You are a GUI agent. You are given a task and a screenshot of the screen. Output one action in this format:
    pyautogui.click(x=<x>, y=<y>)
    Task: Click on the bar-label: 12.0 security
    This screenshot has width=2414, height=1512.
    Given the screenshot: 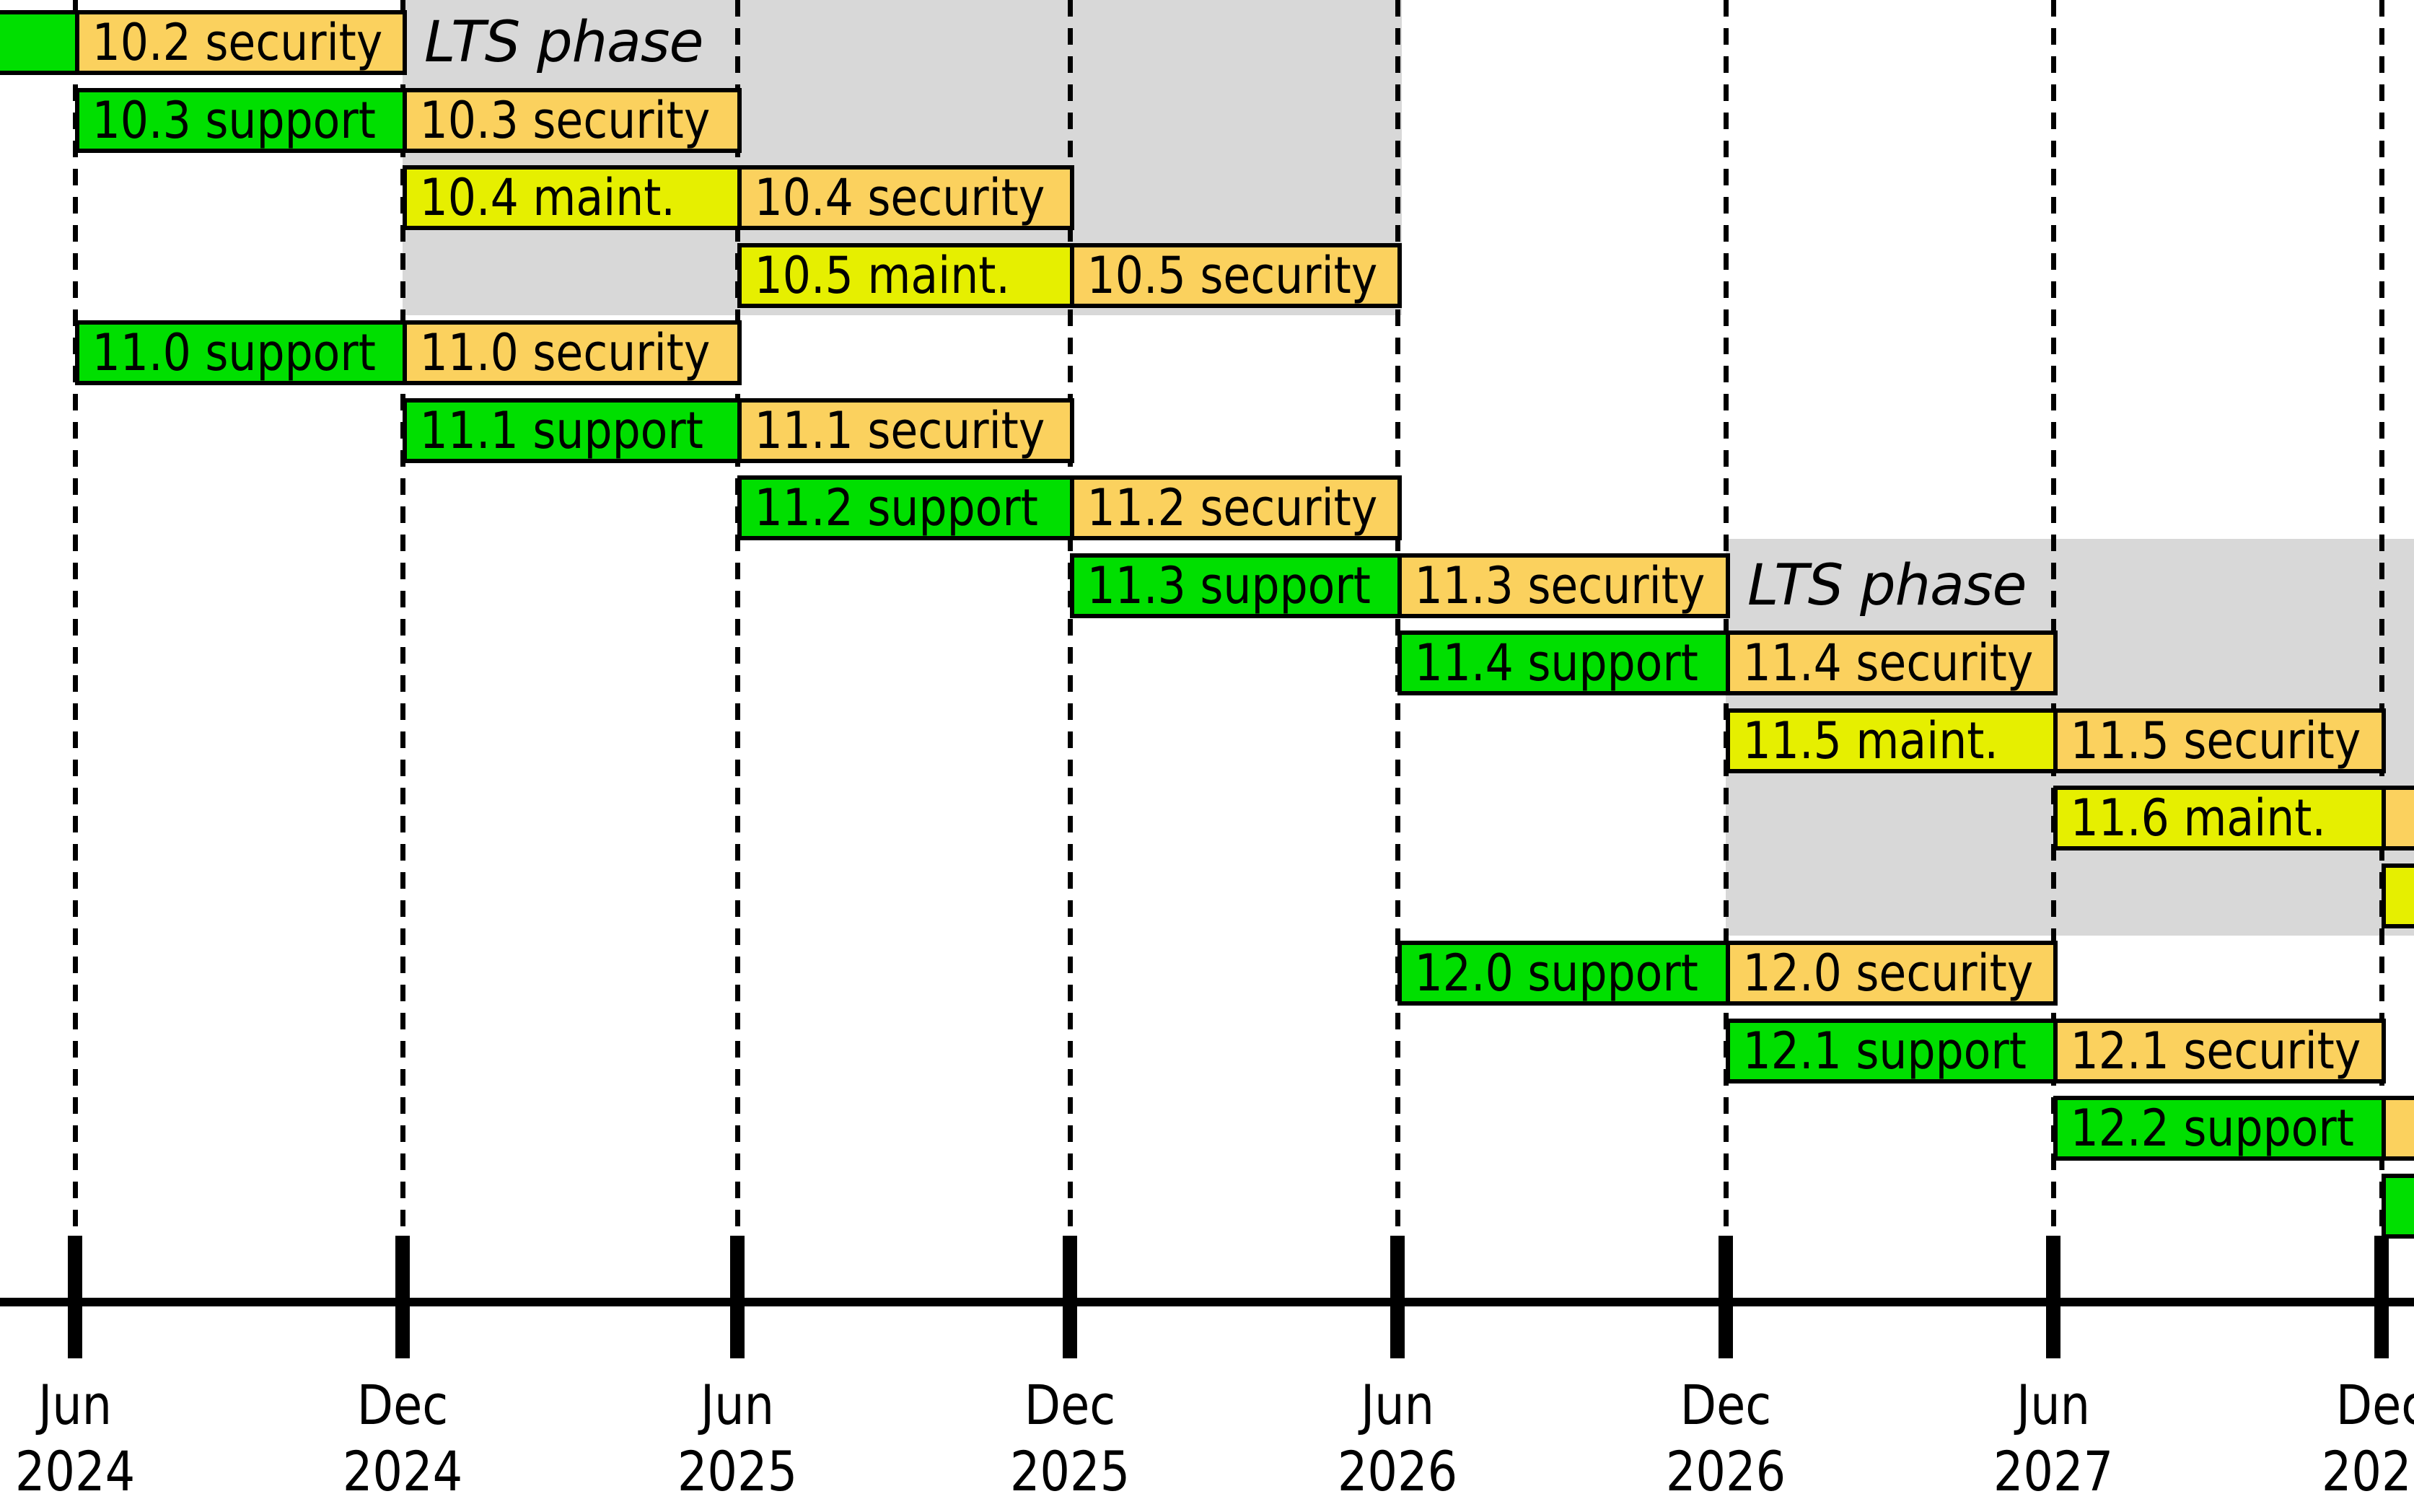 What is the action you would take?
    pyautogui.click(x=1888, y=974)
    